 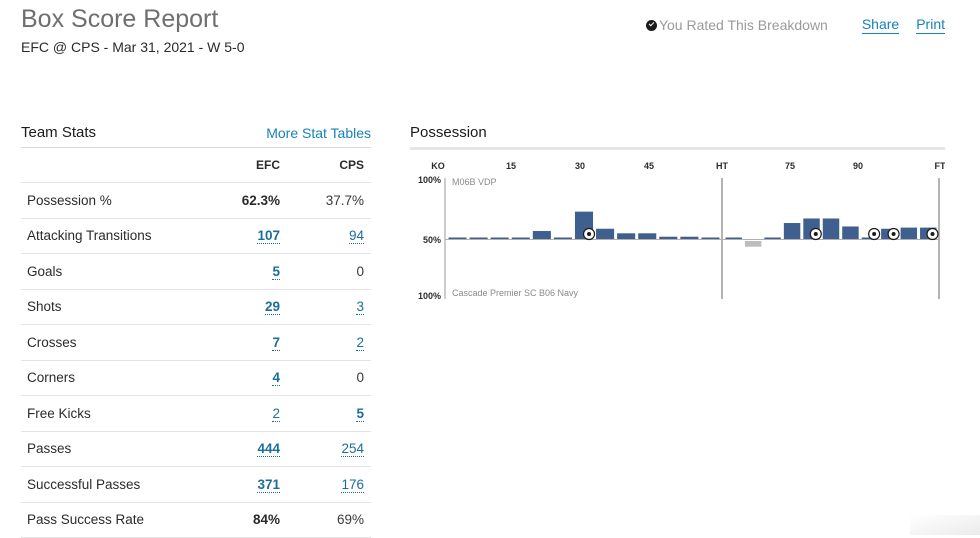 I want to click on column-header-stat, so click(x=115, y=165).